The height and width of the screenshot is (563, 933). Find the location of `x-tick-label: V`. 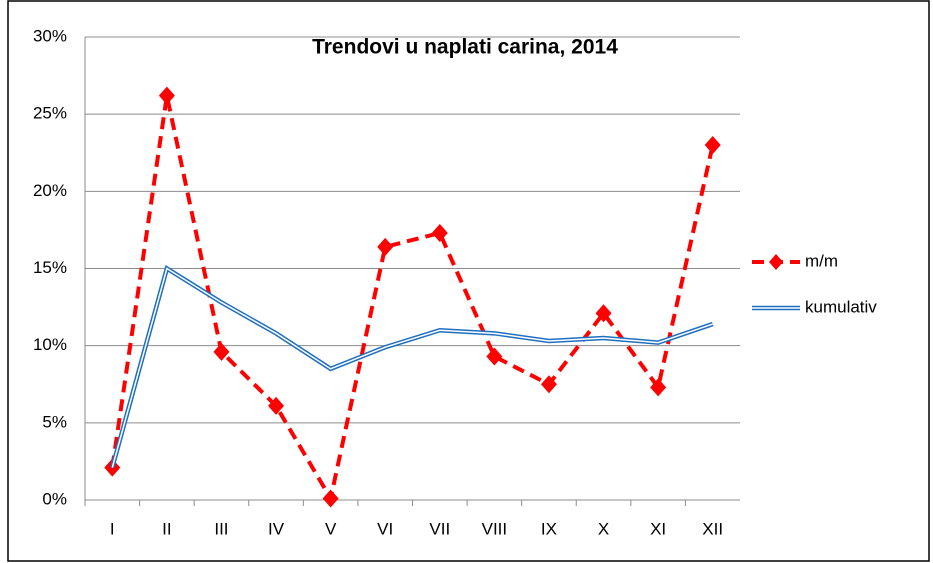

x-tick-label: V is located at coordinates (331, 528).